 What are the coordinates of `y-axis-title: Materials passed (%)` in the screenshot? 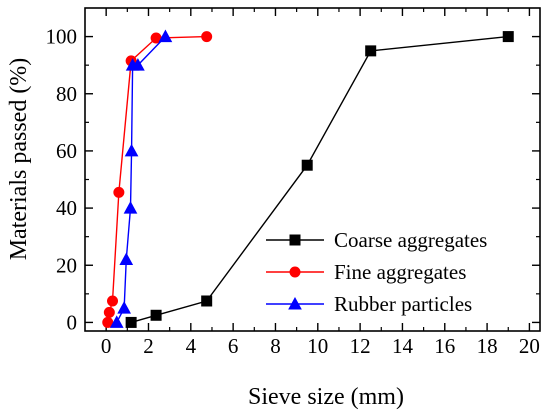 It's located at (19, 159).